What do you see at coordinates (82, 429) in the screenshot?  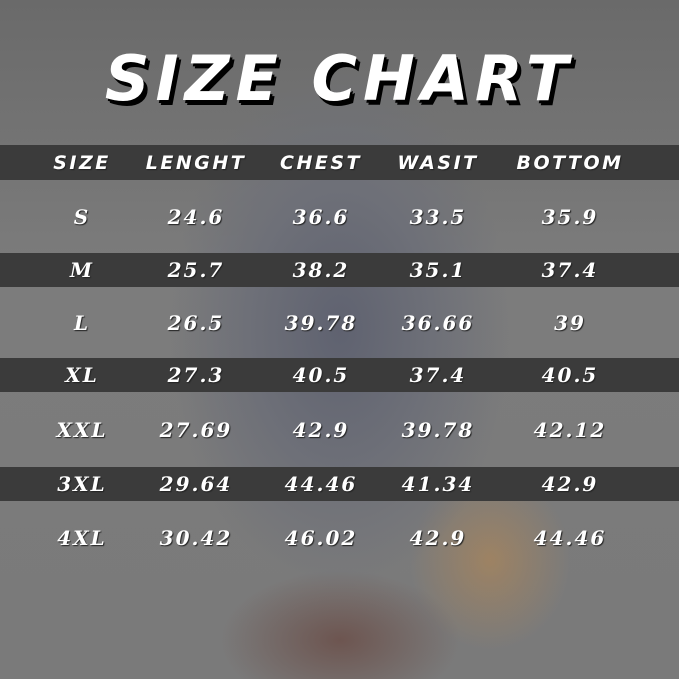 I see `size-label: XXL` at bounding box center [82, 429].